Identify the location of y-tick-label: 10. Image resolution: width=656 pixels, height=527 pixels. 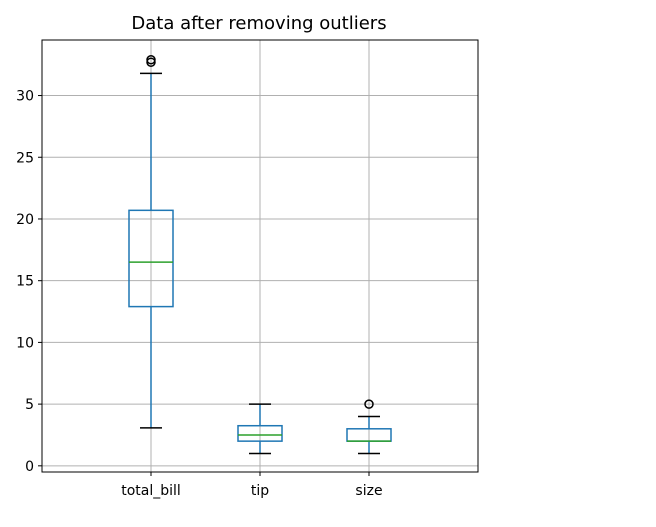
(25, 343).